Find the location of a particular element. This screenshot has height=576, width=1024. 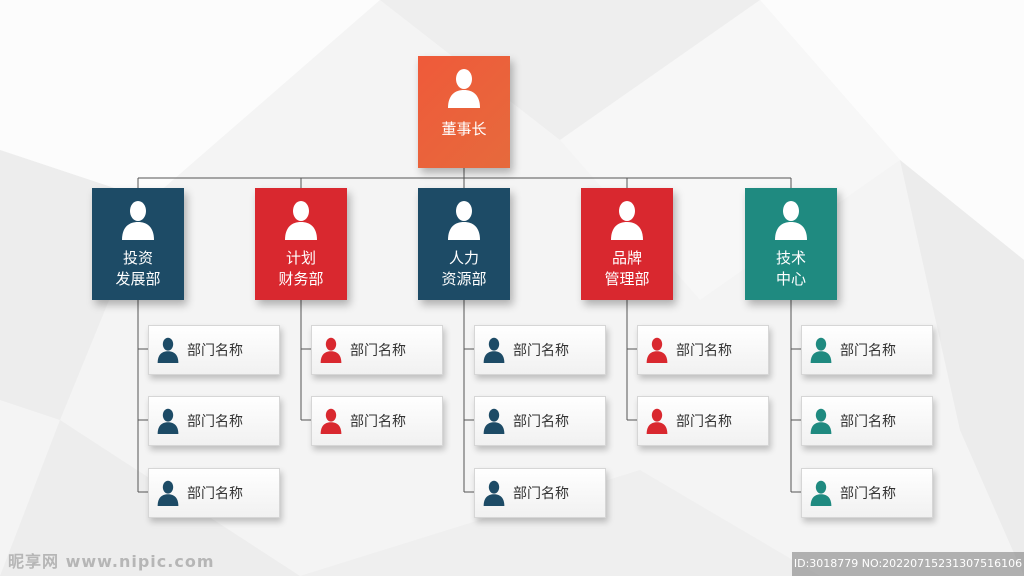

department-box: 计划 财务部 is located at coordinates (301, 244).